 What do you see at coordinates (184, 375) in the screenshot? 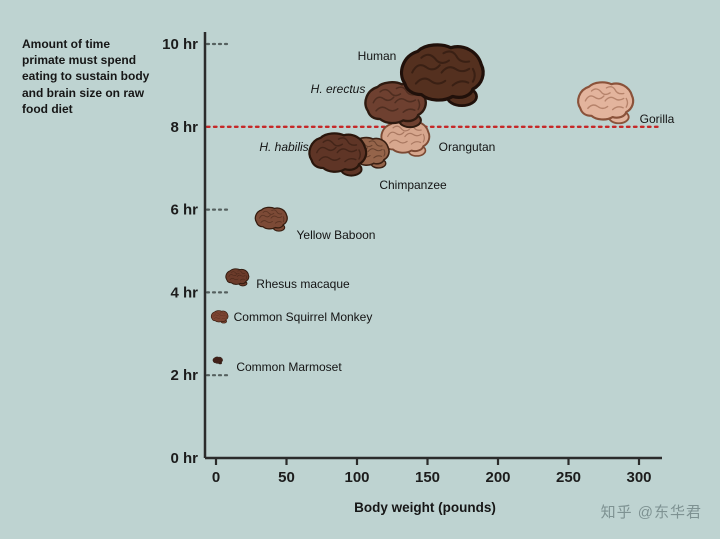
I see `y-tick-label: 2 hr` at bounding box center [184, 375].